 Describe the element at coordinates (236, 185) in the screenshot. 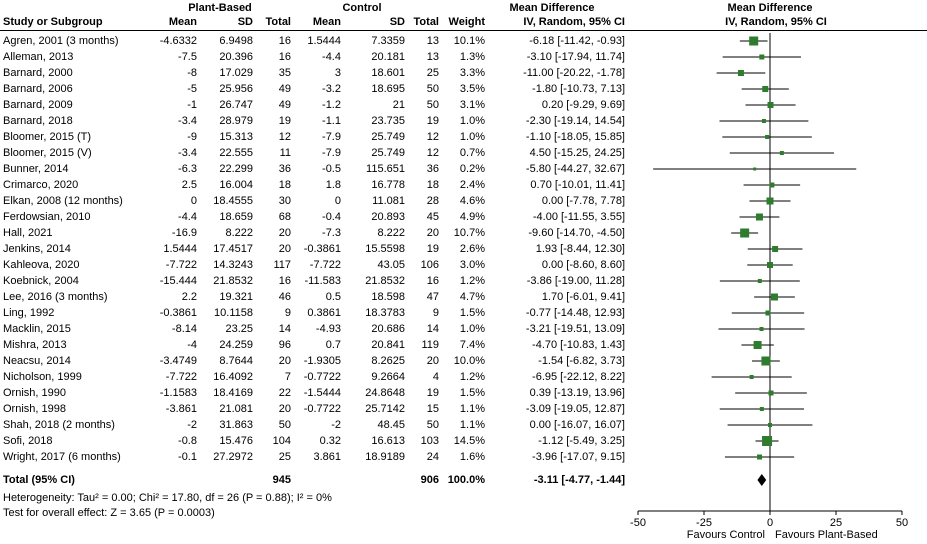

I see `study-sd1: 16.004` at that location.